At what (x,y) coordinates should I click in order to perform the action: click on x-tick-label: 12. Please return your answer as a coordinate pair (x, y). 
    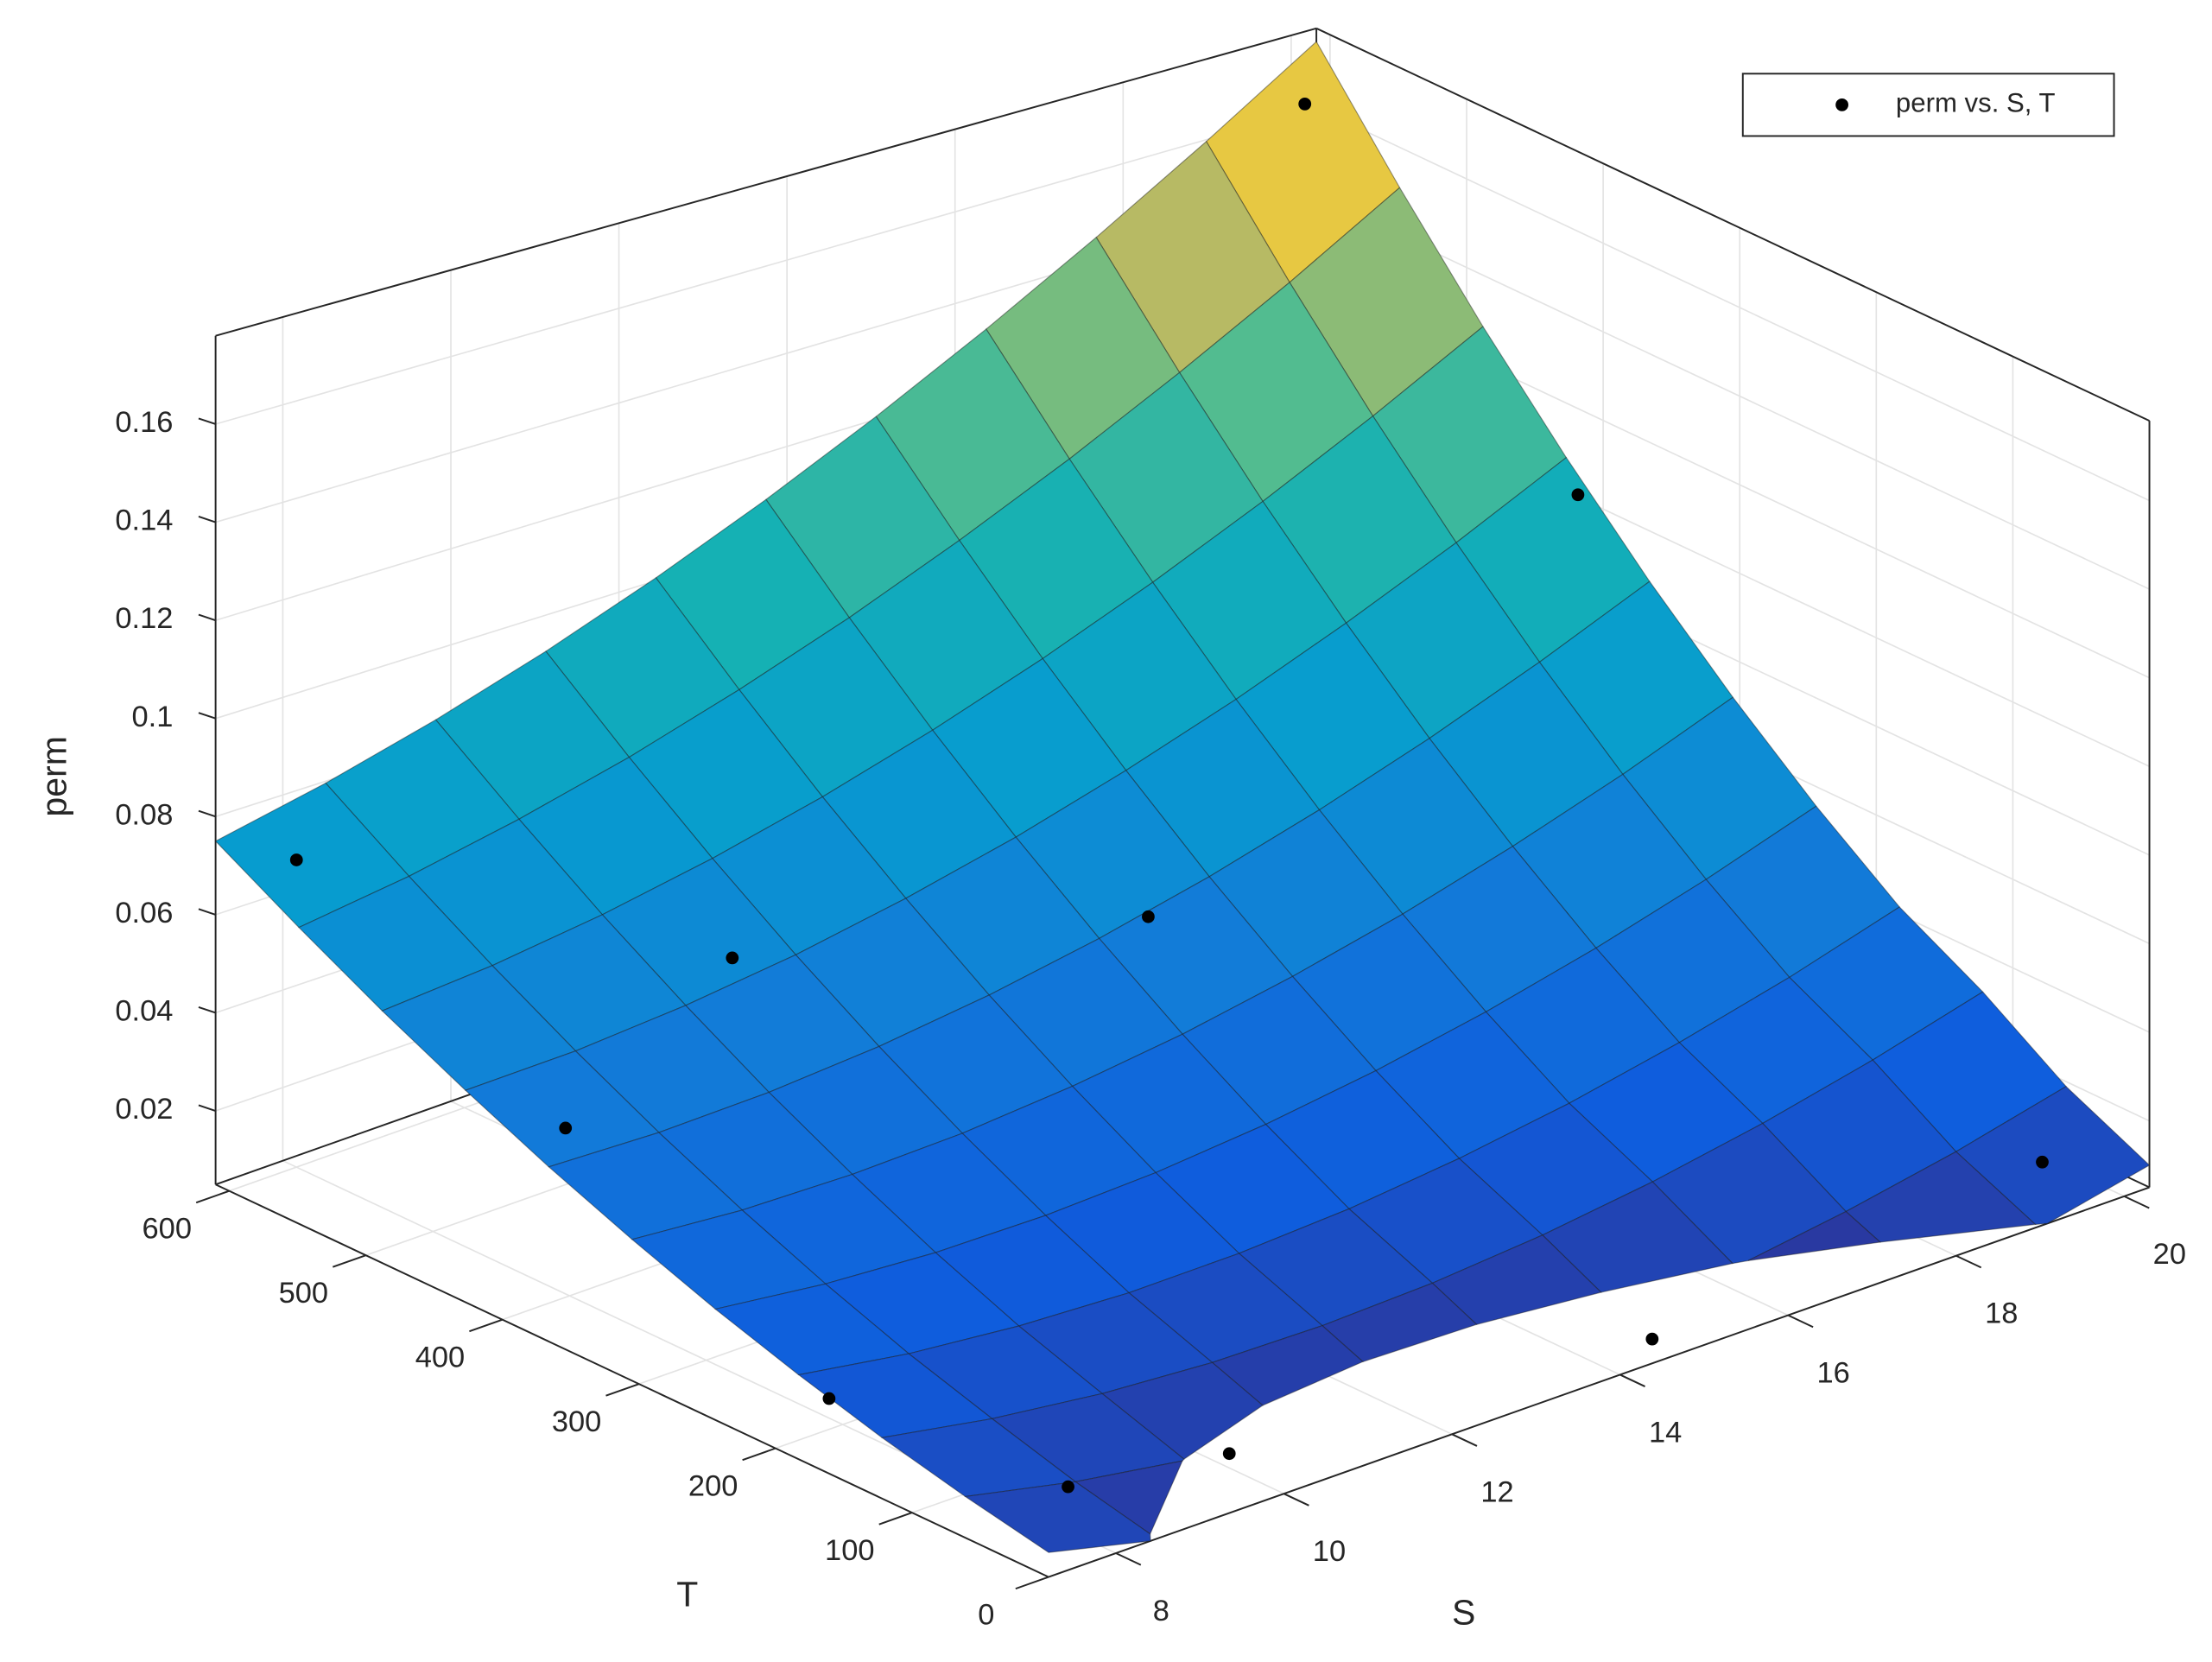
    Looking at the image, I should click on (1496, 1491).